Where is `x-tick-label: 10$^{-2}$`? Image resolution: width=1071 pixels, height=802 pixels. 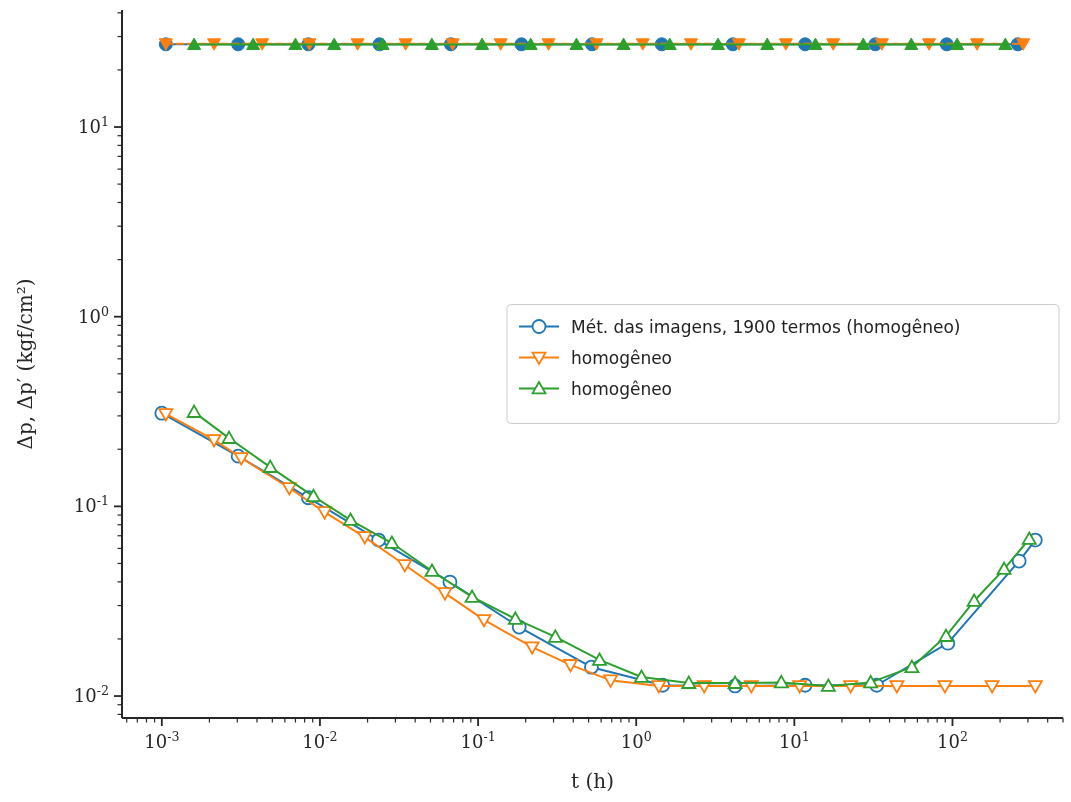
x-tick-label: 10$^{-2}$ is located at coordinates (320, 740).